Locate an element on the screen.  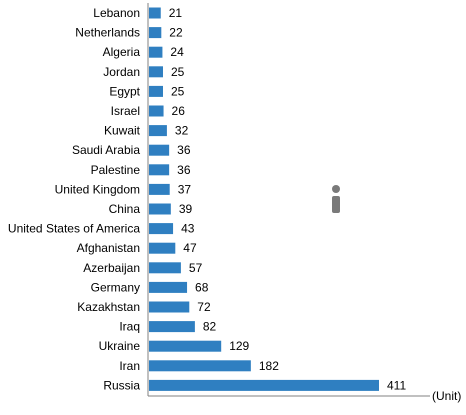
bar-iran is located at coordinates (200, 366).